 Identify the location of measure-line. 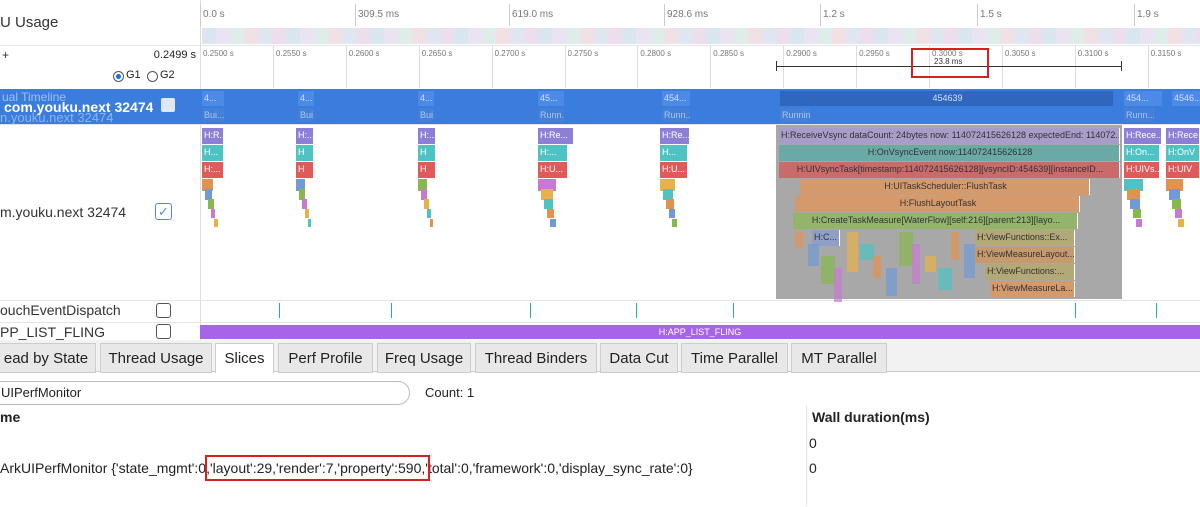
(949, 66).